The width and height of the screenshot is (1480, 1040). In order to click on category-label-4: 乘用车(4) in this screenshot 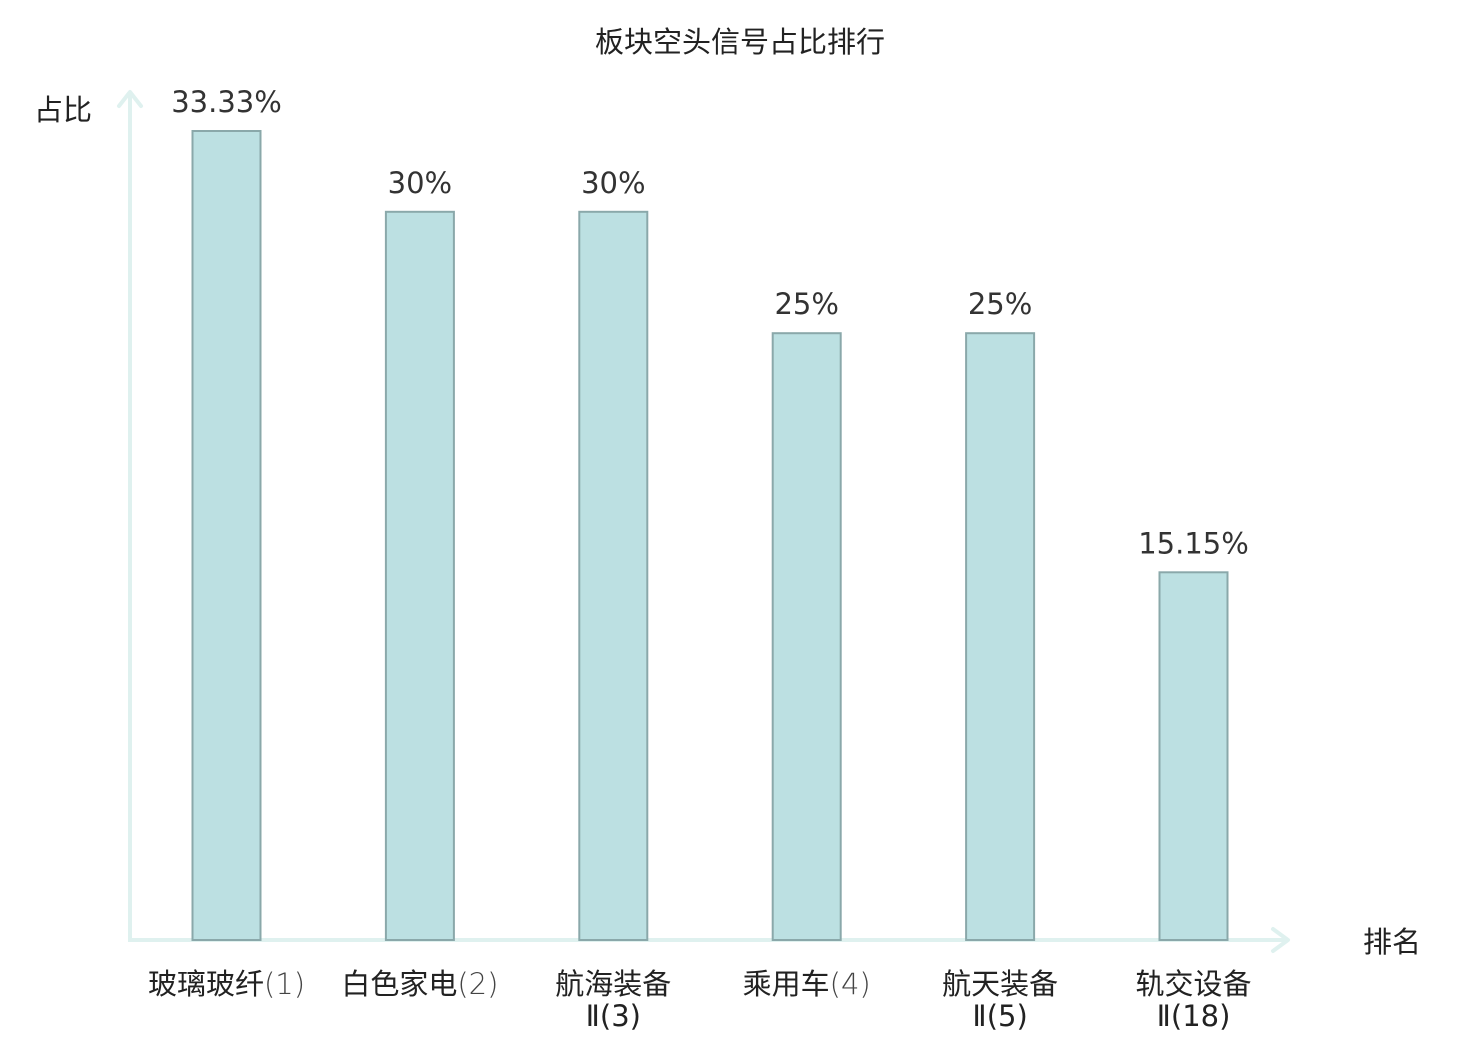, I will do `click(807, 984)`.